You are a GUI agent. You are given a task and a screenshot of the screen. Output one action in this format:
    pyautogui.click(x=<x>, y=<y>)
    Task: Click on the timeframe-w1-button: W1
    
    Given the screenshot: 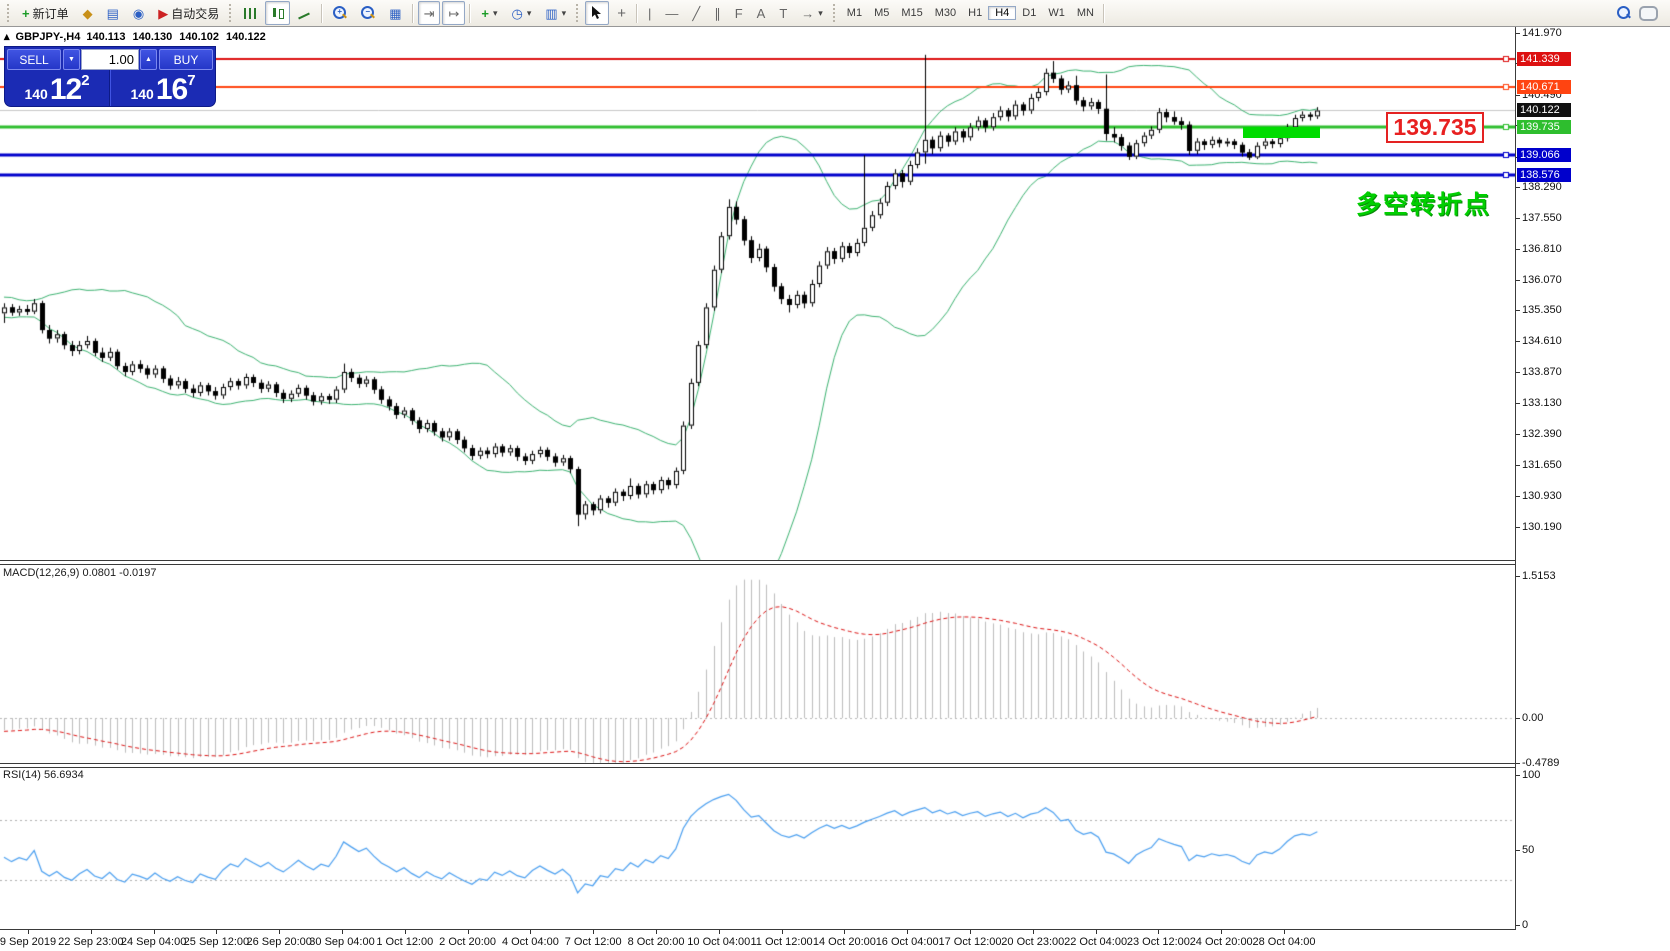 What is the action you would take?
    pyautogui.click(x=1056, y=13)
    